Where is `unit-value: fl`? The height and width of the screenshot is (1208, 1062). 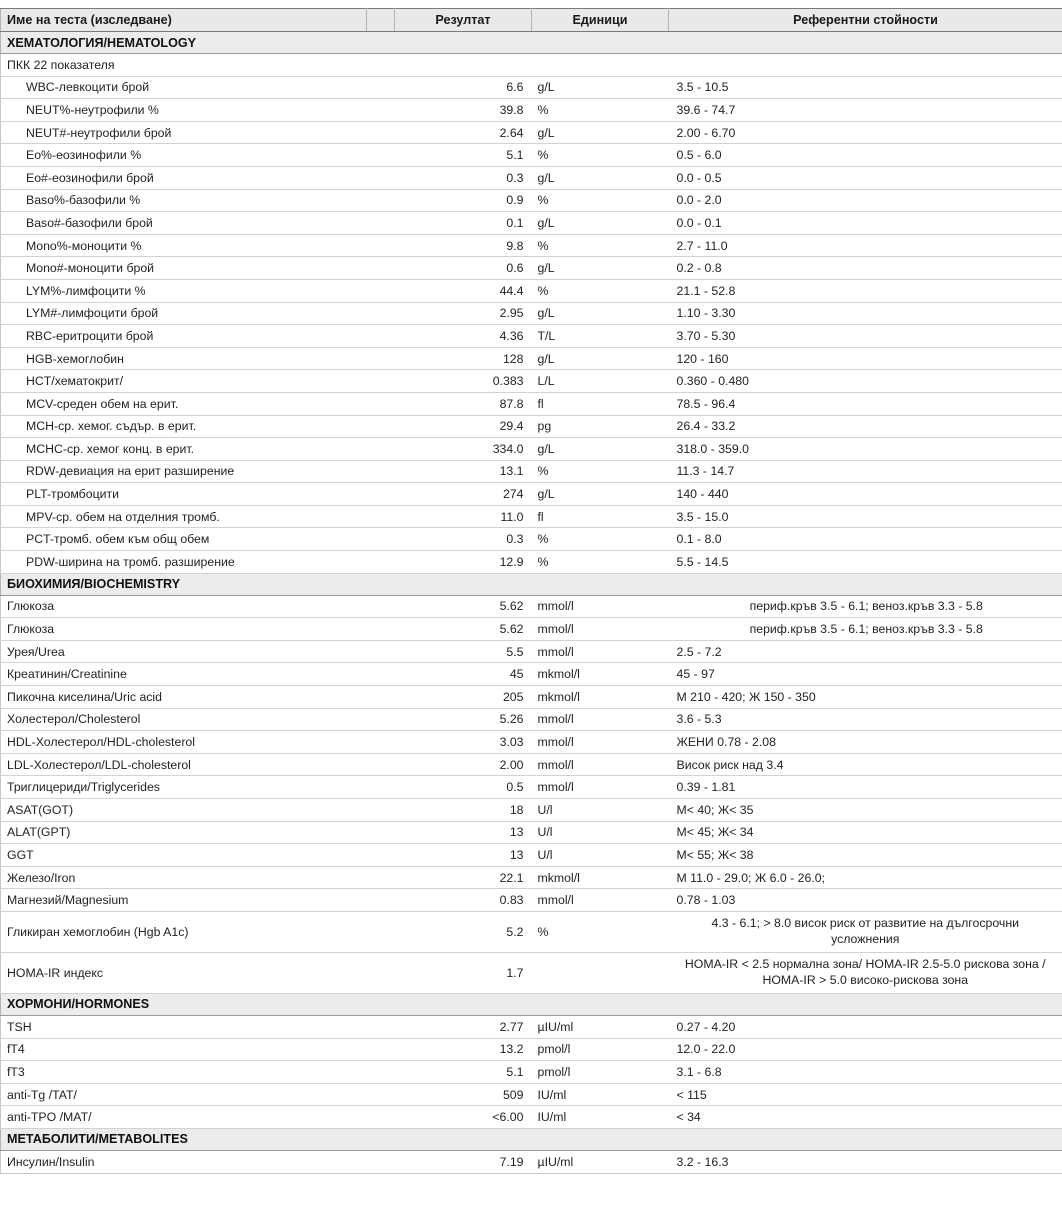
unit-value: fl is located at coordinates (600, 517).